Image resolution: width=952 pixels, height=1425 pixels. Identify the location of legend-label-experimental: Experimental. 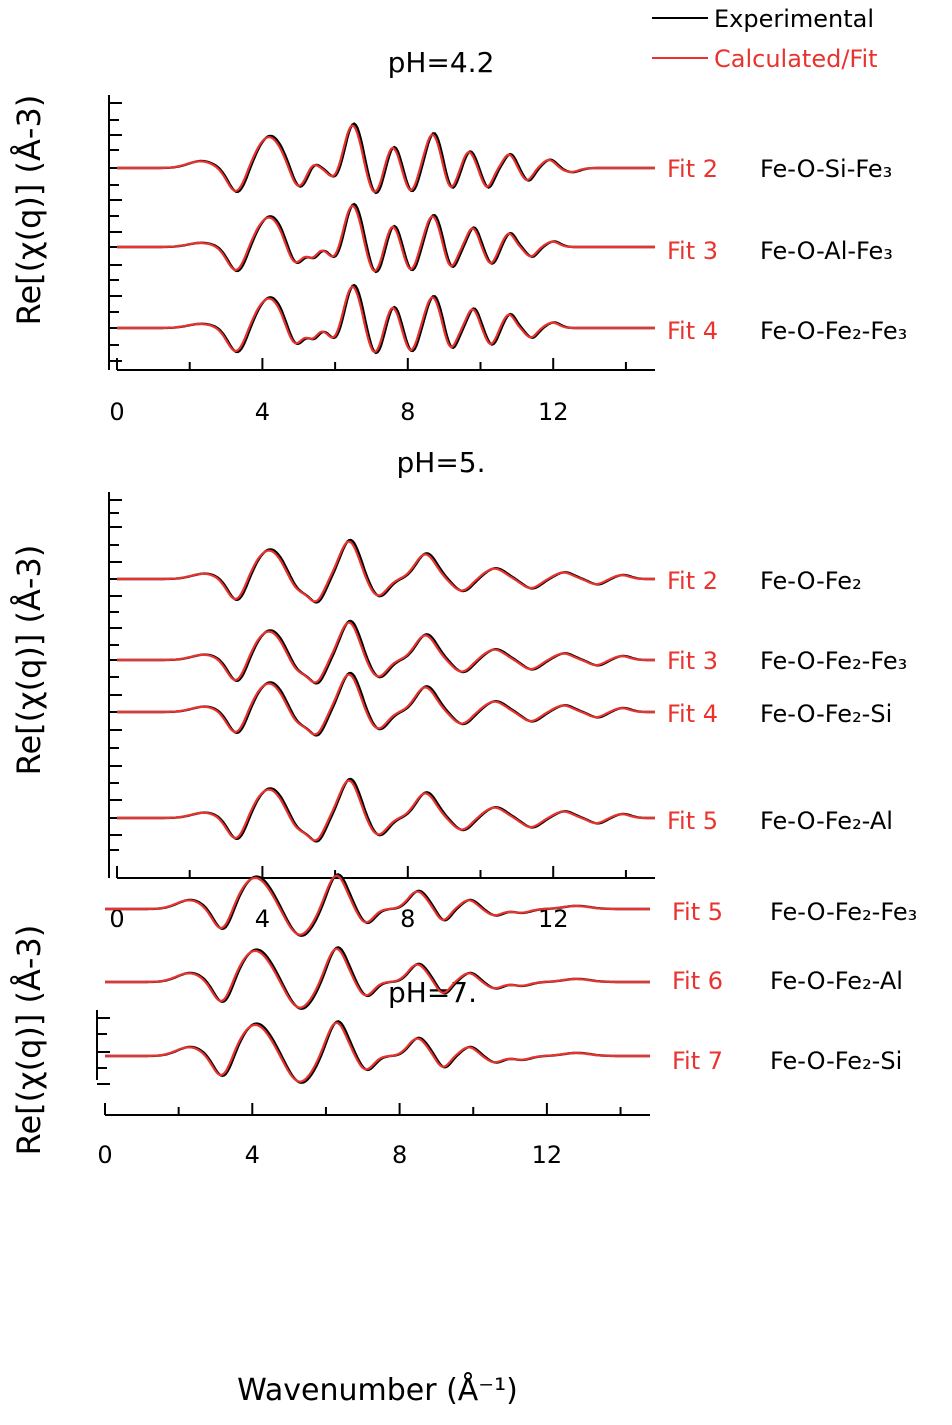
(794, 19).